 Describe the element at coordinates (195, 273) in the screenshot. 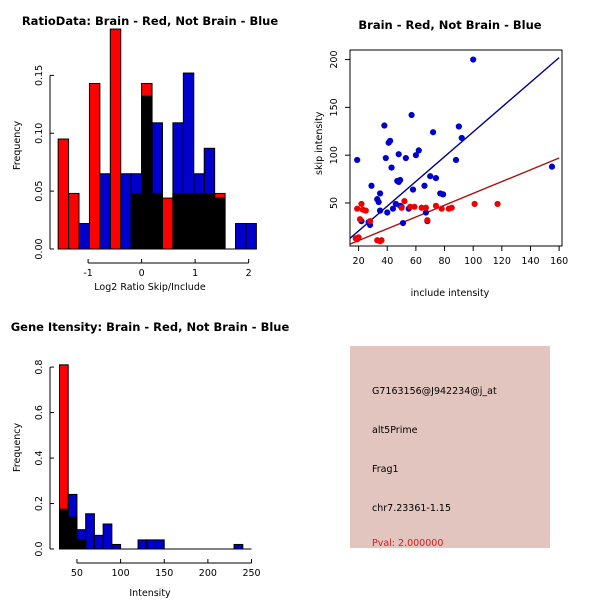

I see `x-axis-tick-label: 1` at that location.